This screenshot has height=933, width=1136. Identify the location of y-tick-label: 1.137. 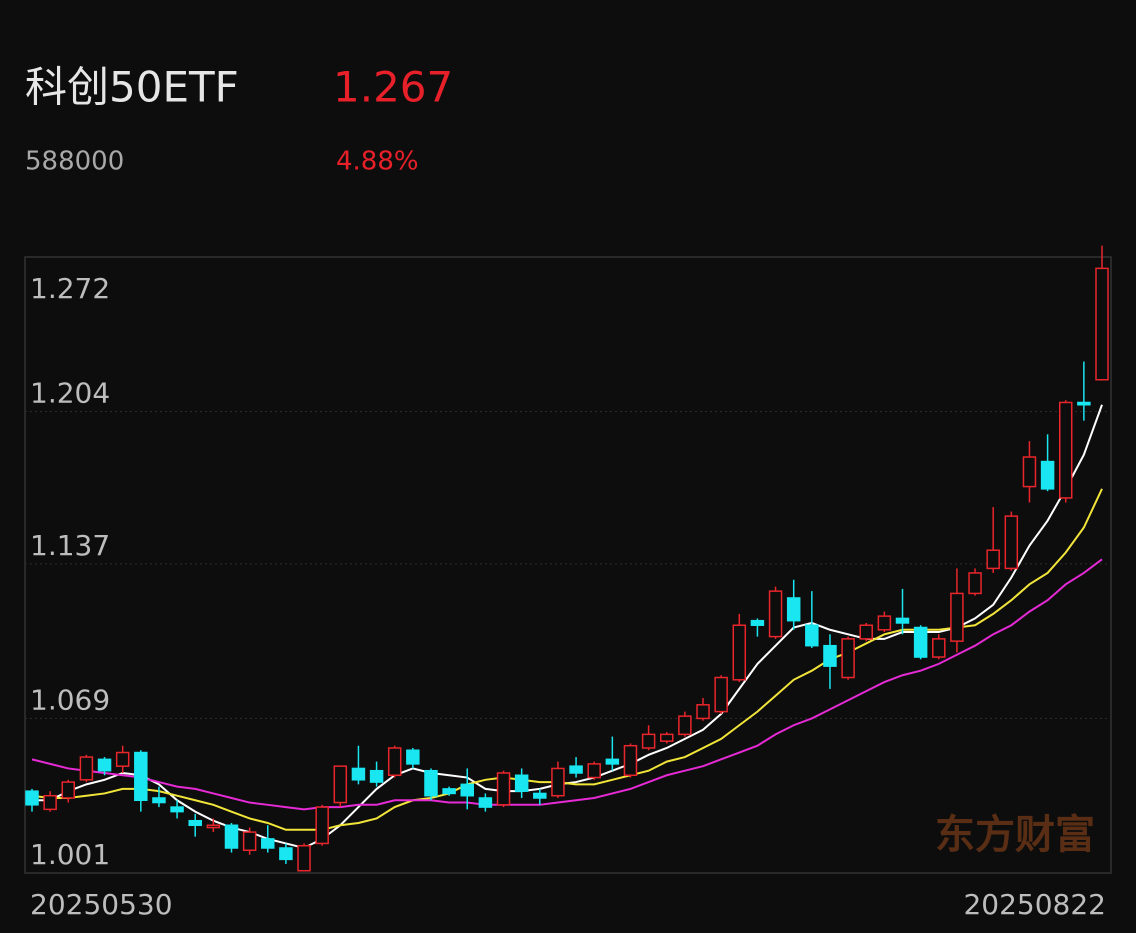
(70, 545).